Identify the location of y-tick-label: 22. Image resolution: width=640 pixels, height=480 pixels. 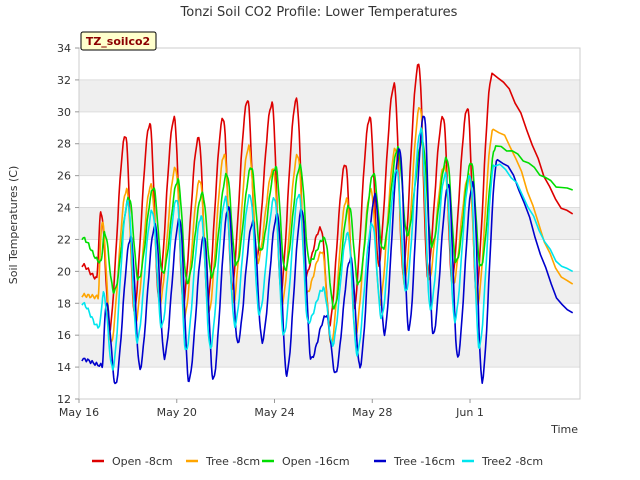
(64, 239).